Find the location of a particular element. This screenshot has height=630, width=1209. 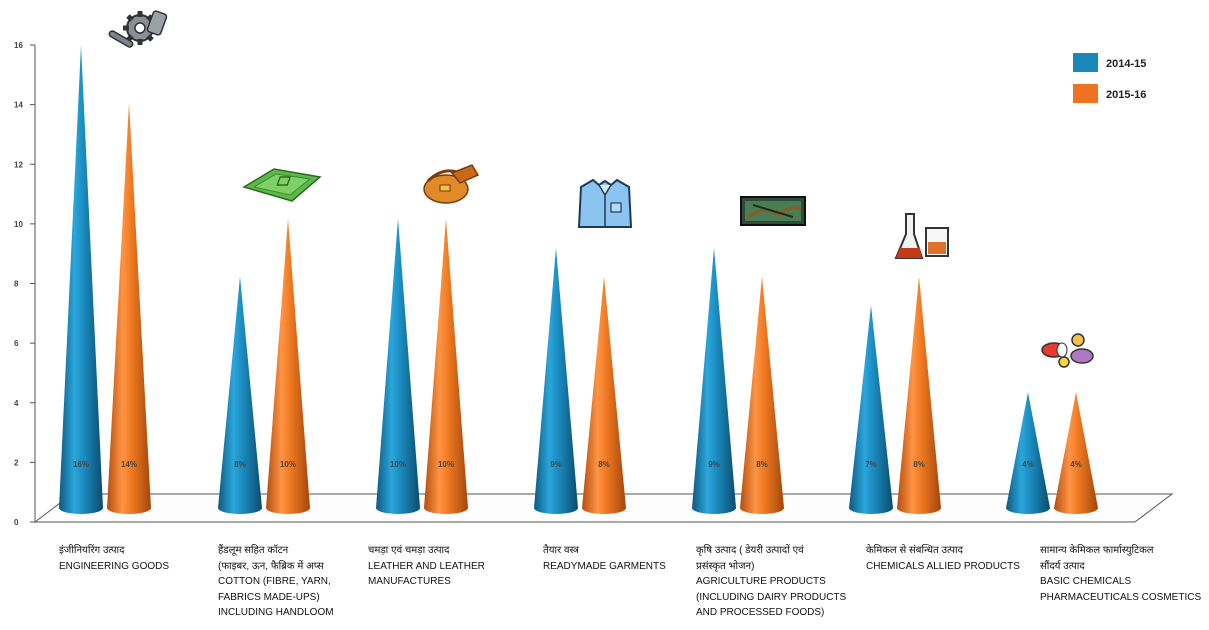

category-hindi: केमिकल से संबन्धित उत्पाद is located at coordinates (914, 550).